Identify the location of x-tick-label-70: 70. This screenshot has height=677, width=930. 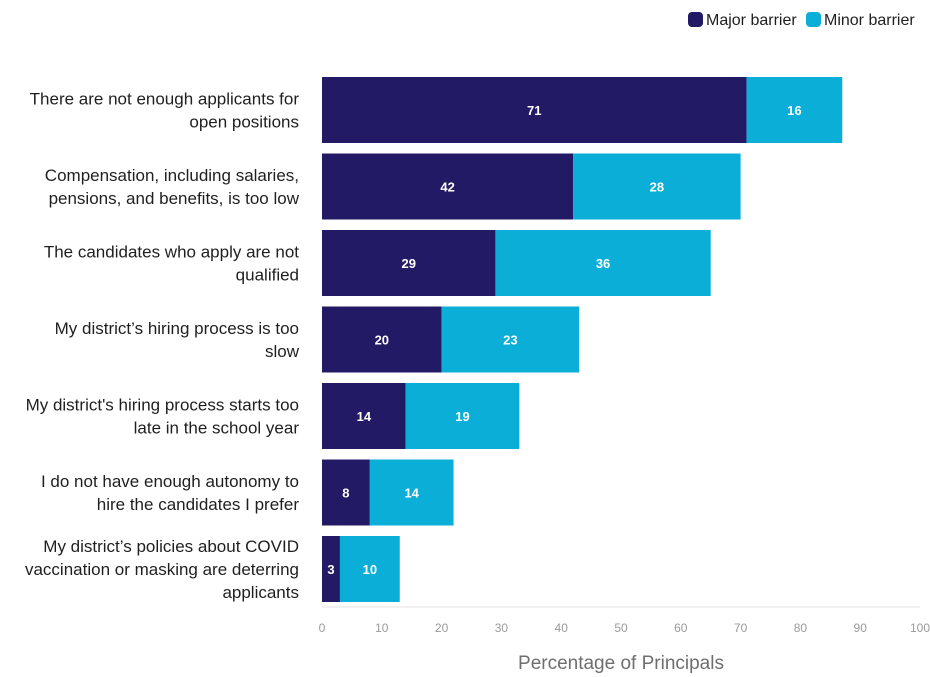
(741, 628).